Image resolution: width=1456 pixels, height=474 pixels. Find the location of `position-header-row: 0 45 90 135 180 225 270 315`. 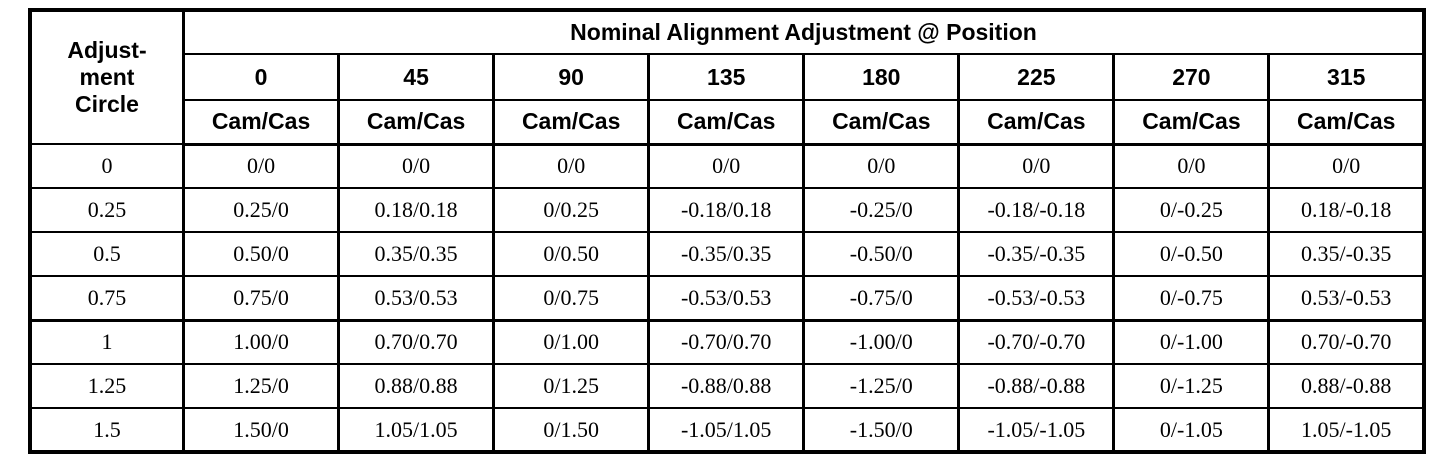

position-header-row: 0 45 90 135 180 225 270 315 is located at coordinates (728, 77).